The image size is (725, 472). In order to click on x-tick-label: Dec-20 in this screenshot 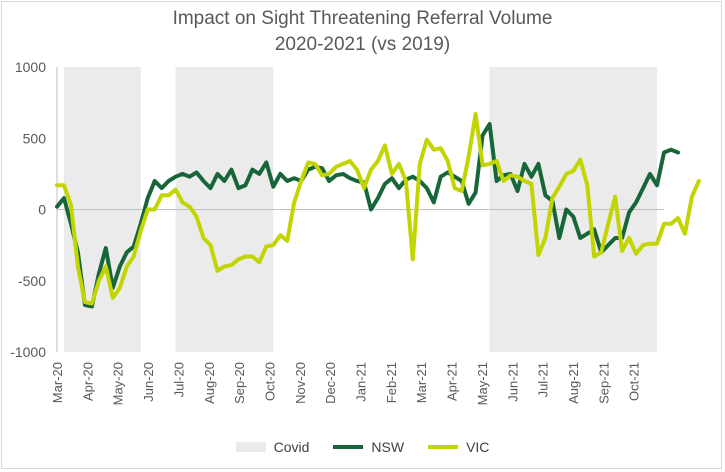, I will do `click(330, 383)`.